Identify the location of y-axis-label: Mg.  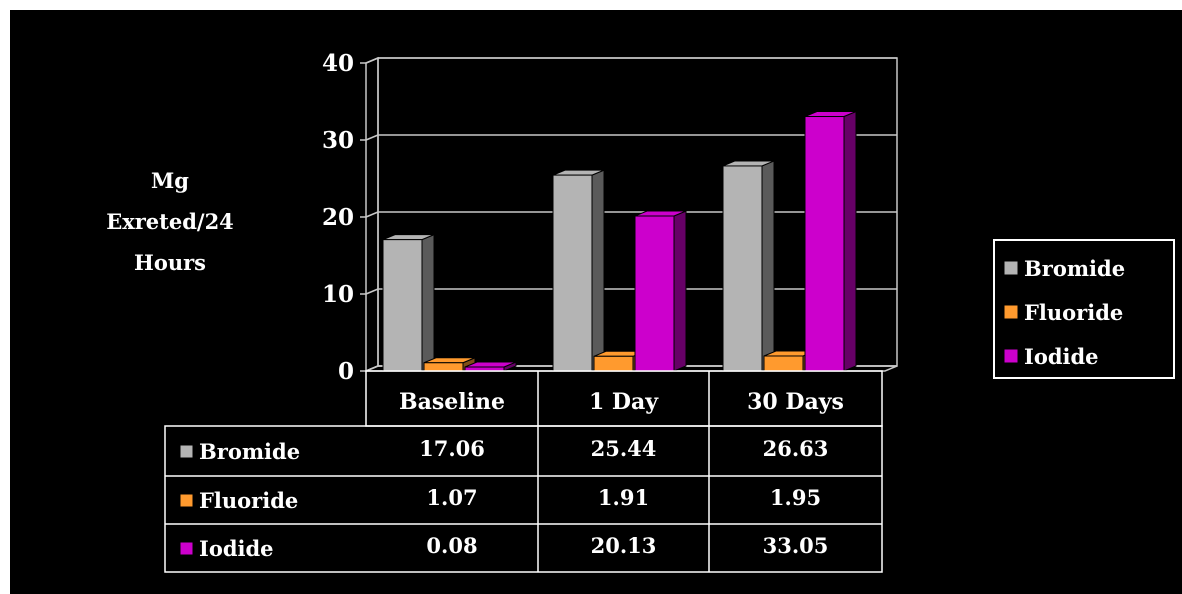
(170, 180).